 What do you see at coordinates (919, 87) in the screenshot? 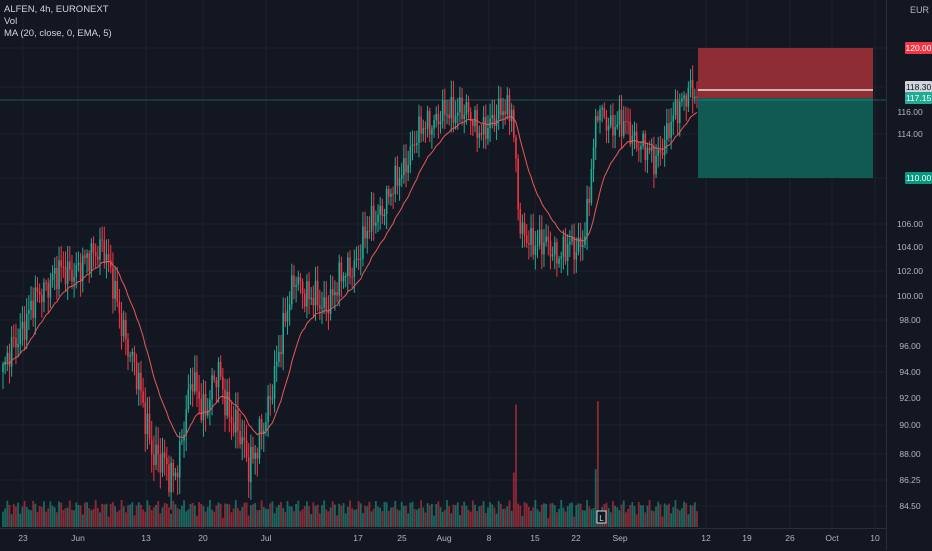
I see `price-tag-label: 118.30` at bounding box center [919, 87].